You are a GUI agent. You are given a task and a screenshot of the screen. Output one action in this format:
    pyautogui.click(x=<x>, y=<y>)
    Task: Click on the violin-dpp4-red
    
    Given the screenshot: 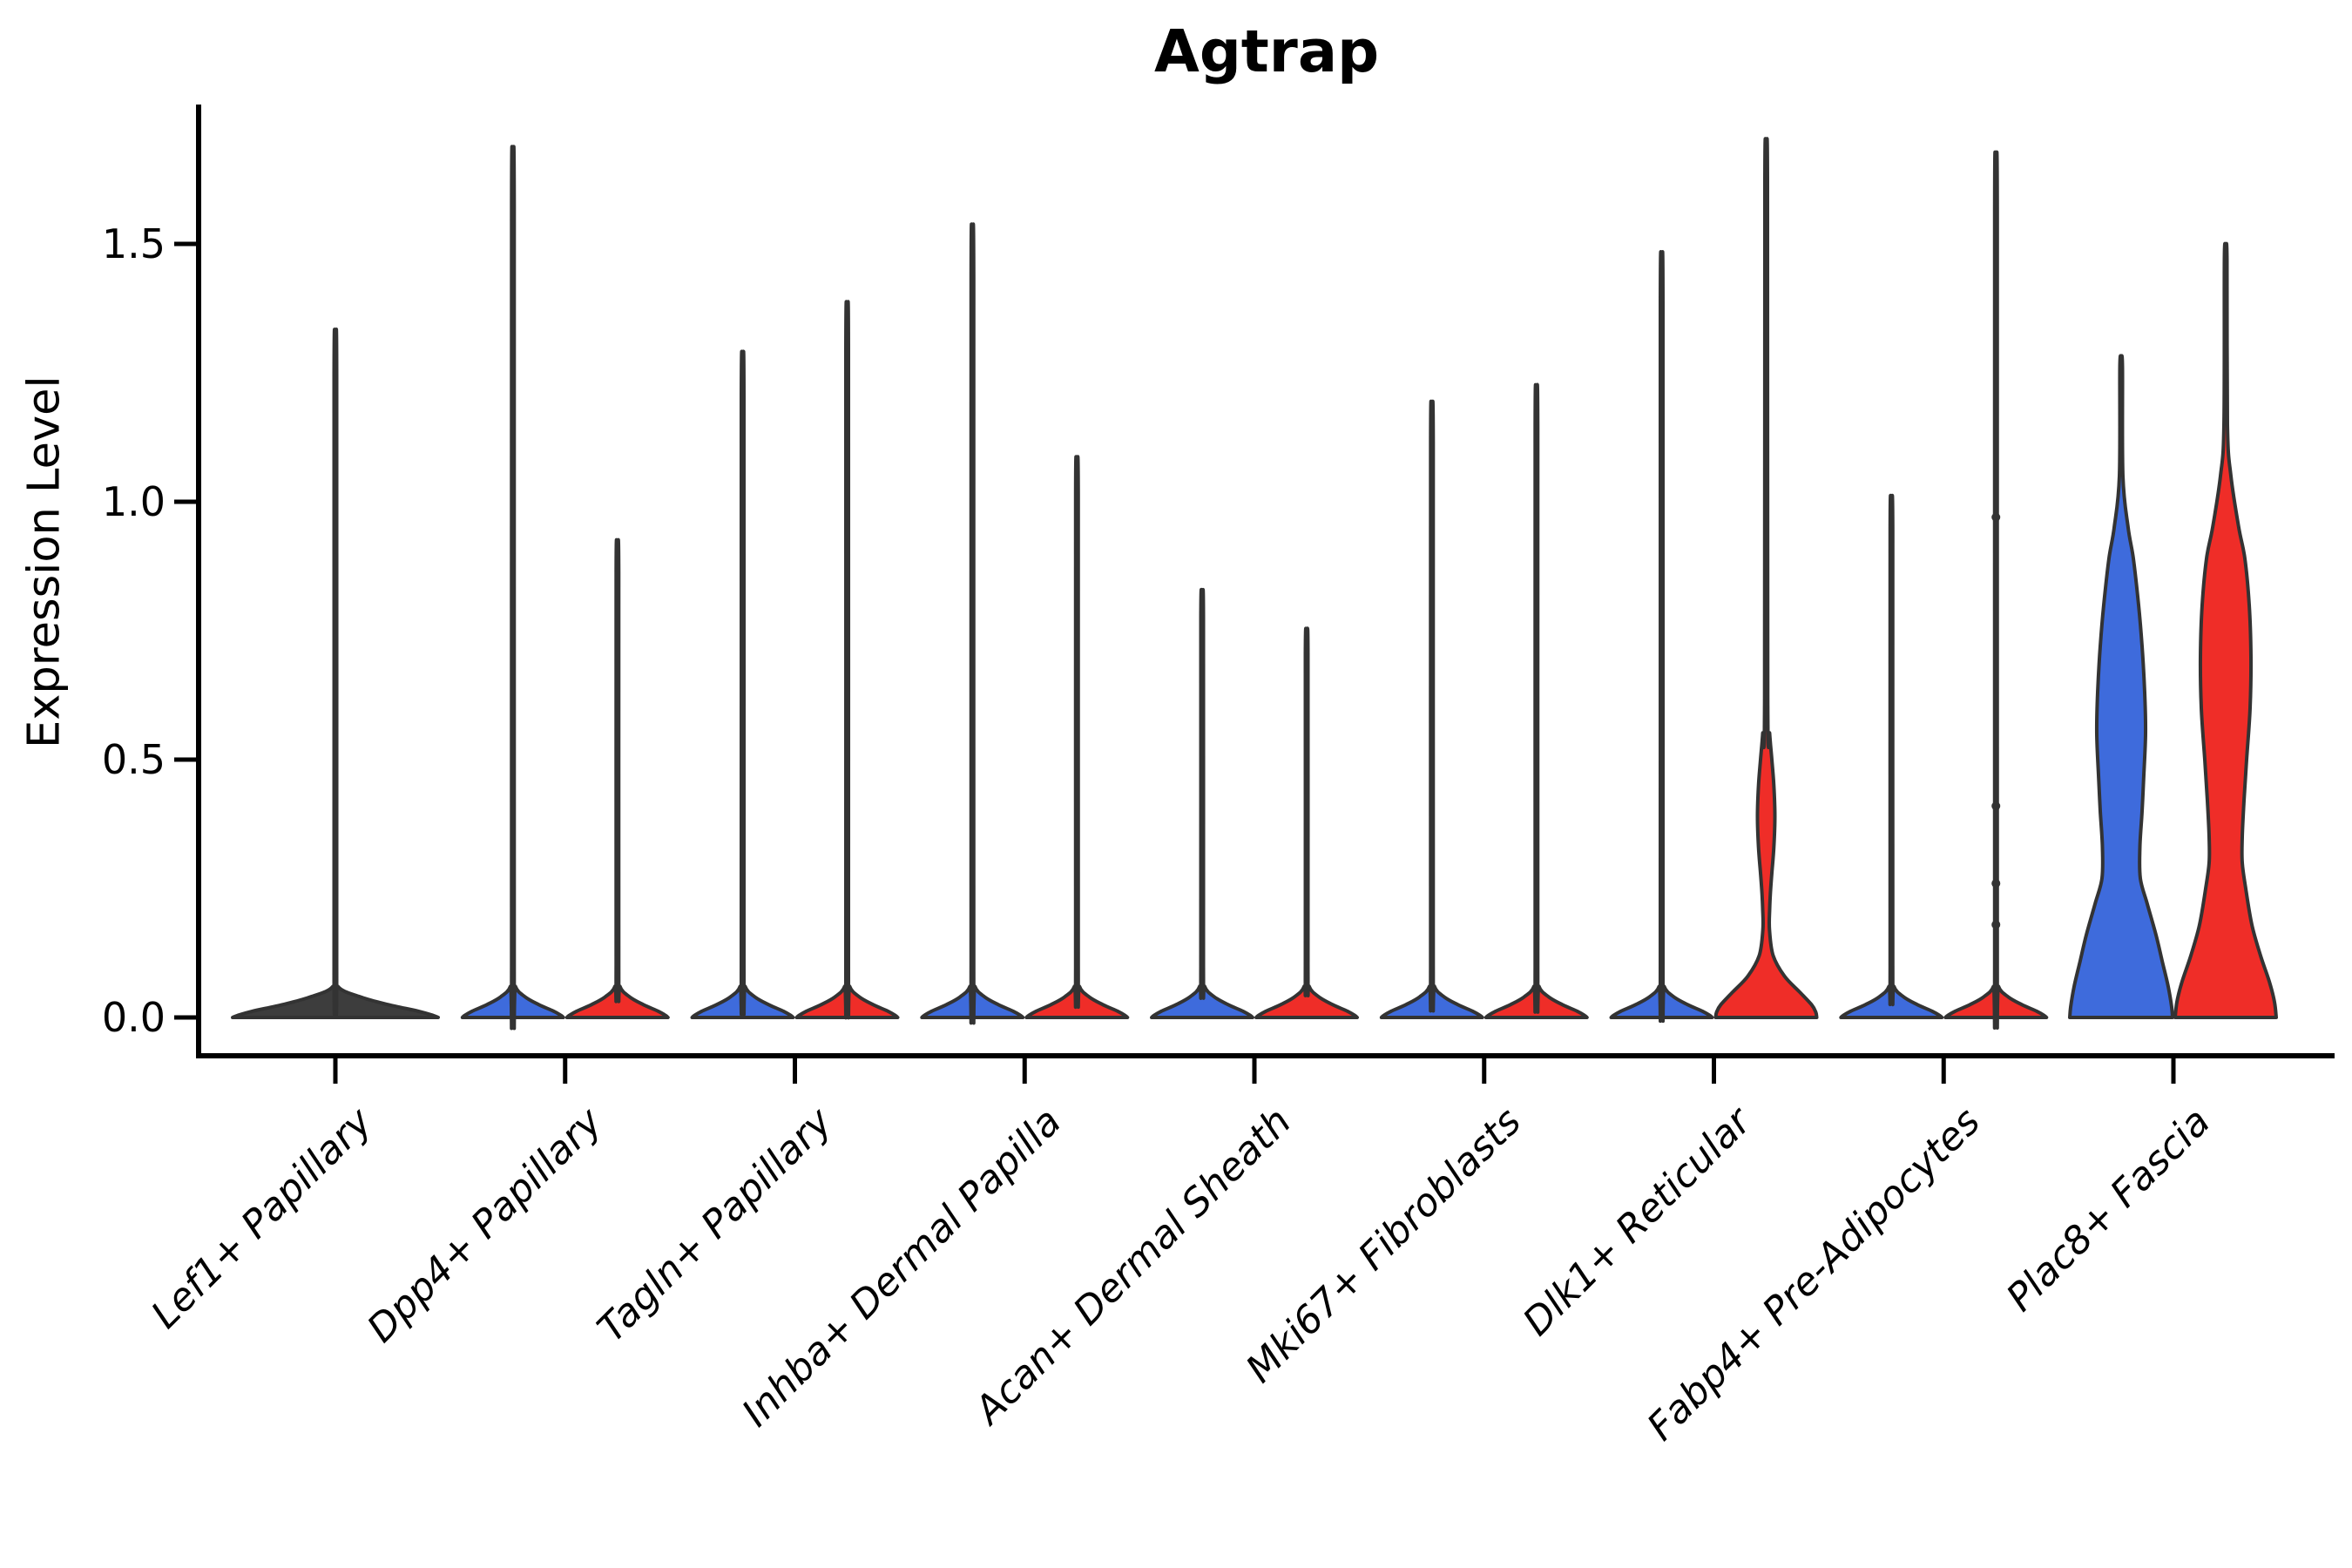 What is the action you would take?
    pyautogui.click(x=617, y=778)
    